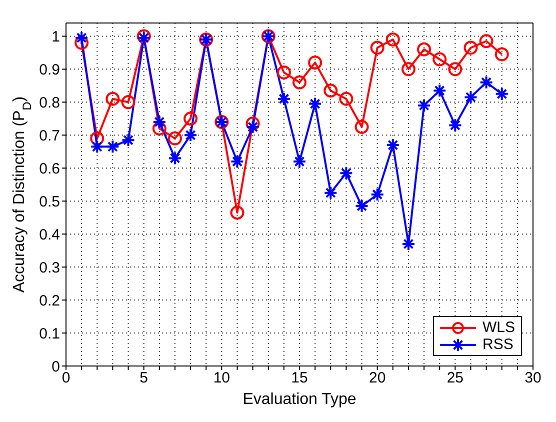  I want to click on y-tick-label: 0.1, so click(49, 333).